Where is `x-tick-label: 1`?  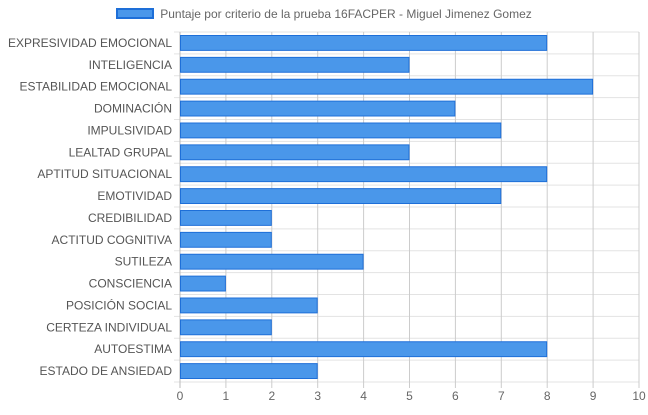 x-tick-label: 1 is located at coordinates (226, 396).